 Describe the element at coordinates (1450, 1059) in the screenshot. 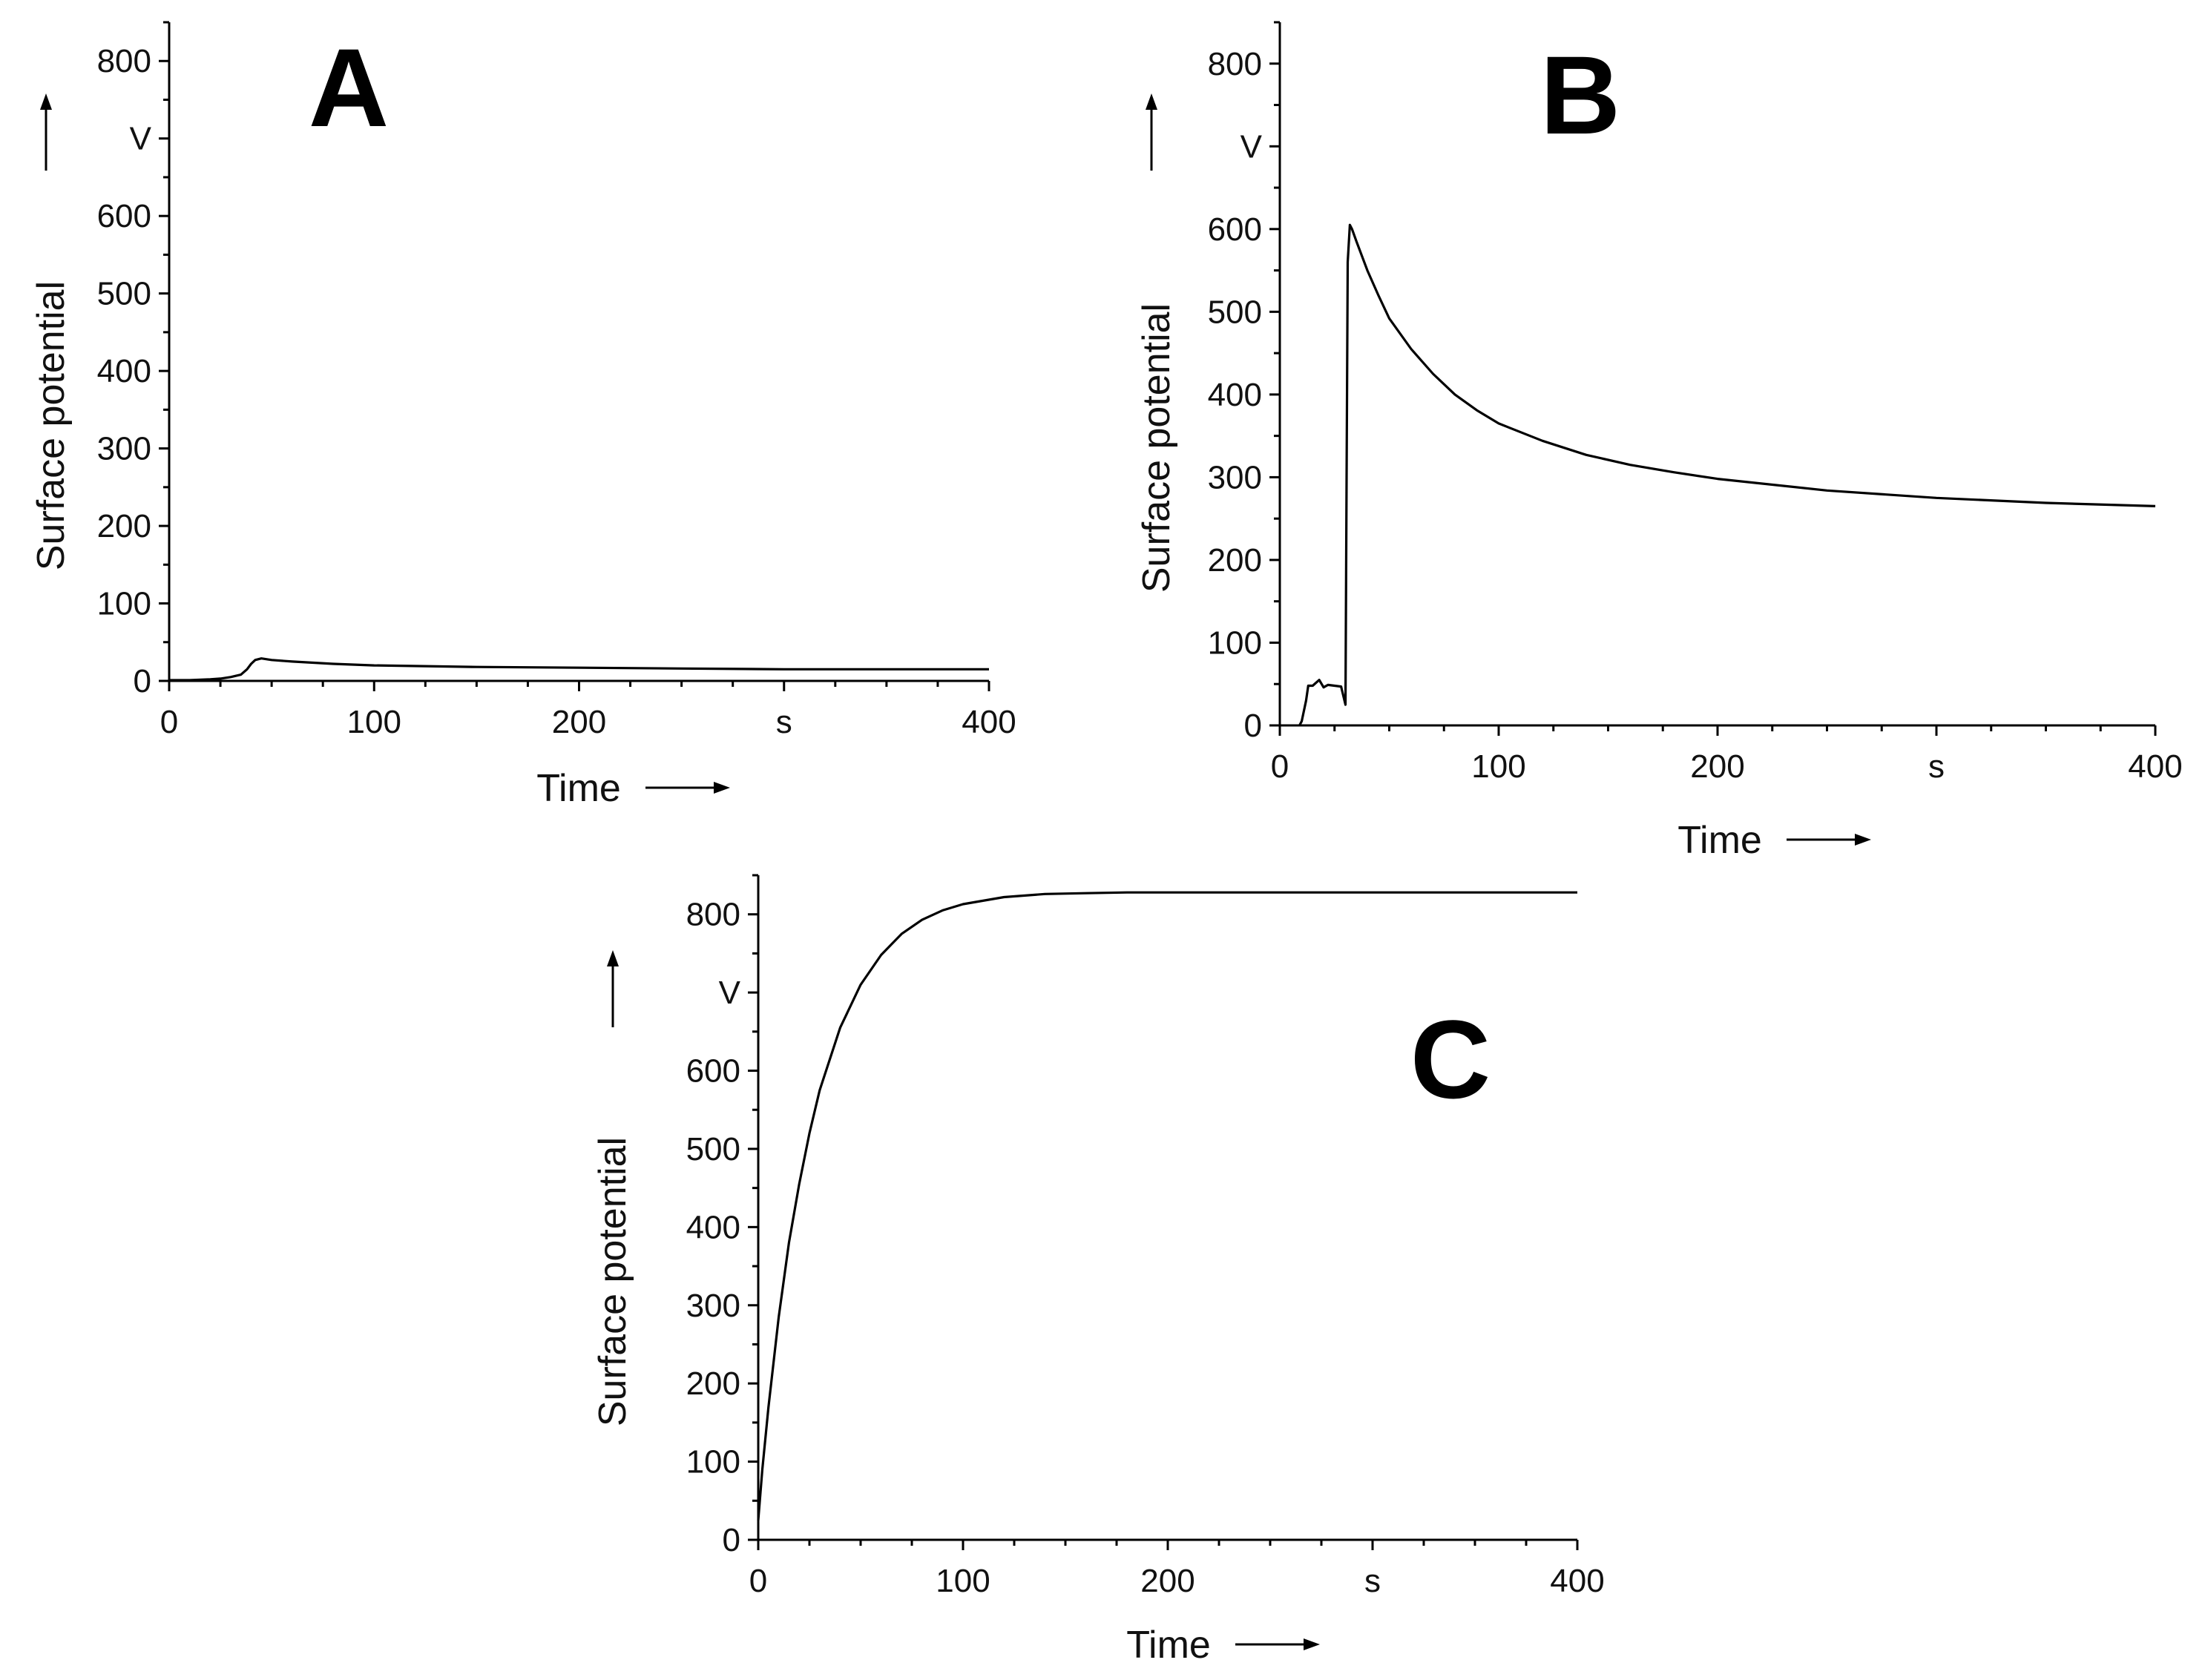

I see `panel-letter: C` at that location.